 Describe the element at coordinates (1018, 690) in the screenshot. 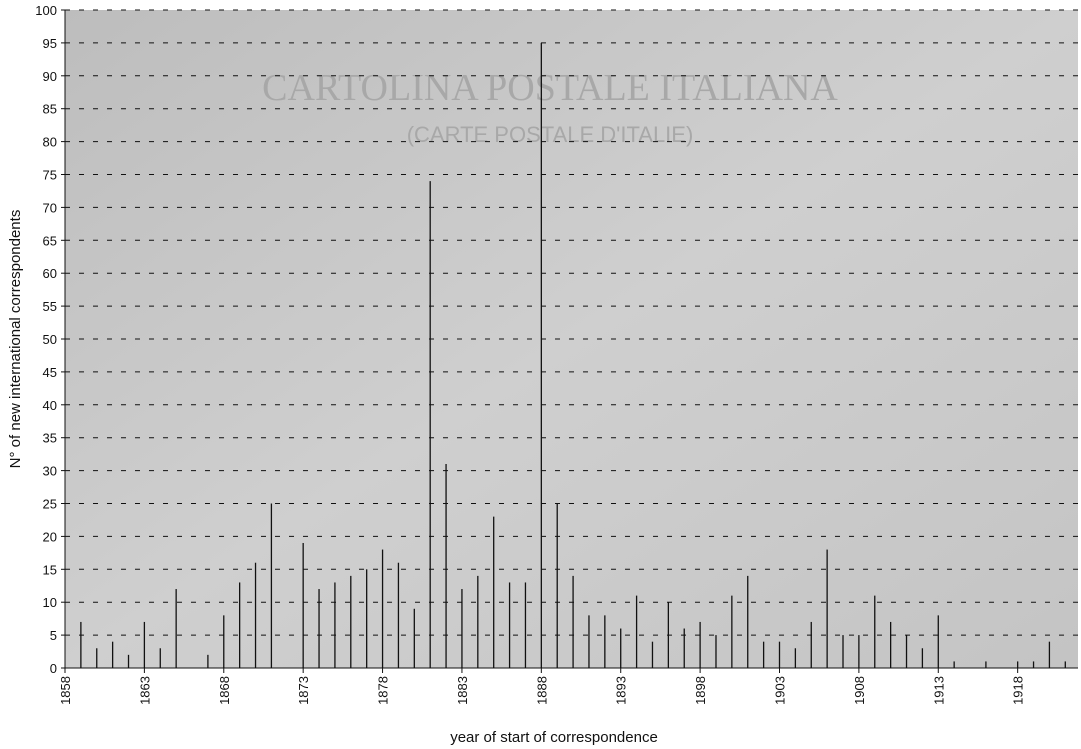

I see `x-tick-label: 1918` at that location.